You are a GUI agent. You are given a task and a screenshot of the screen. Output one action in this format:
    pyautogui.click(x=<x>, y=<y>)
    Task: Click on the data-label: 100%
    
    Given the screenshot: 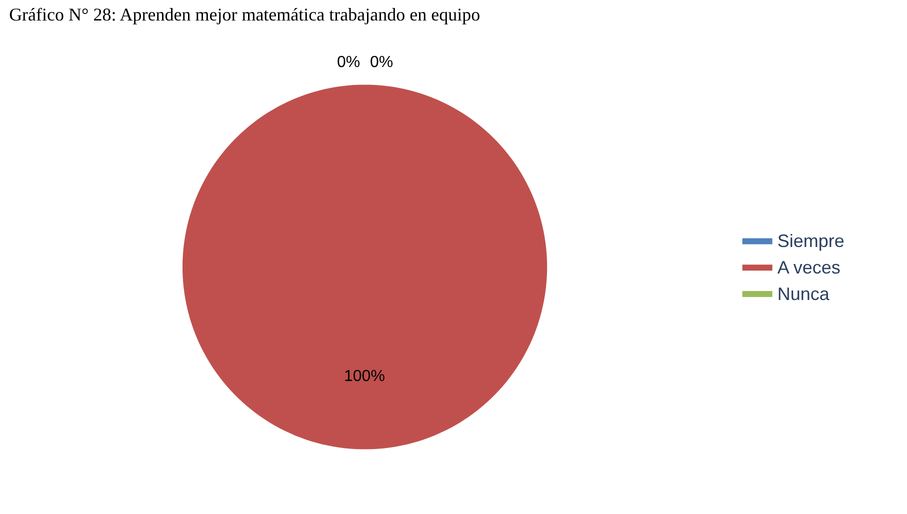 What is the action you would take?
    pyautogui.click(x=364, y=376)
    